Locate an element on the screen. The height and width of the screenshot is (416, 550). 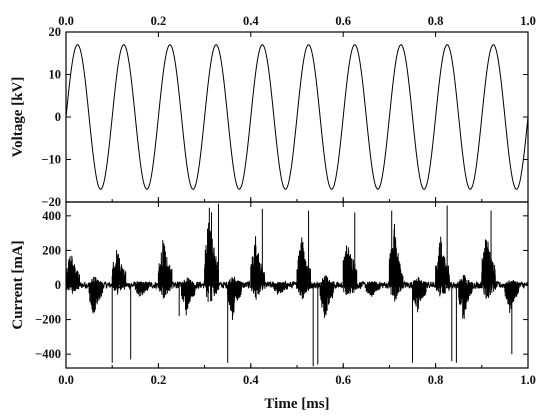
current-y-tick-label: −200 is located at coordinates (48, 320).